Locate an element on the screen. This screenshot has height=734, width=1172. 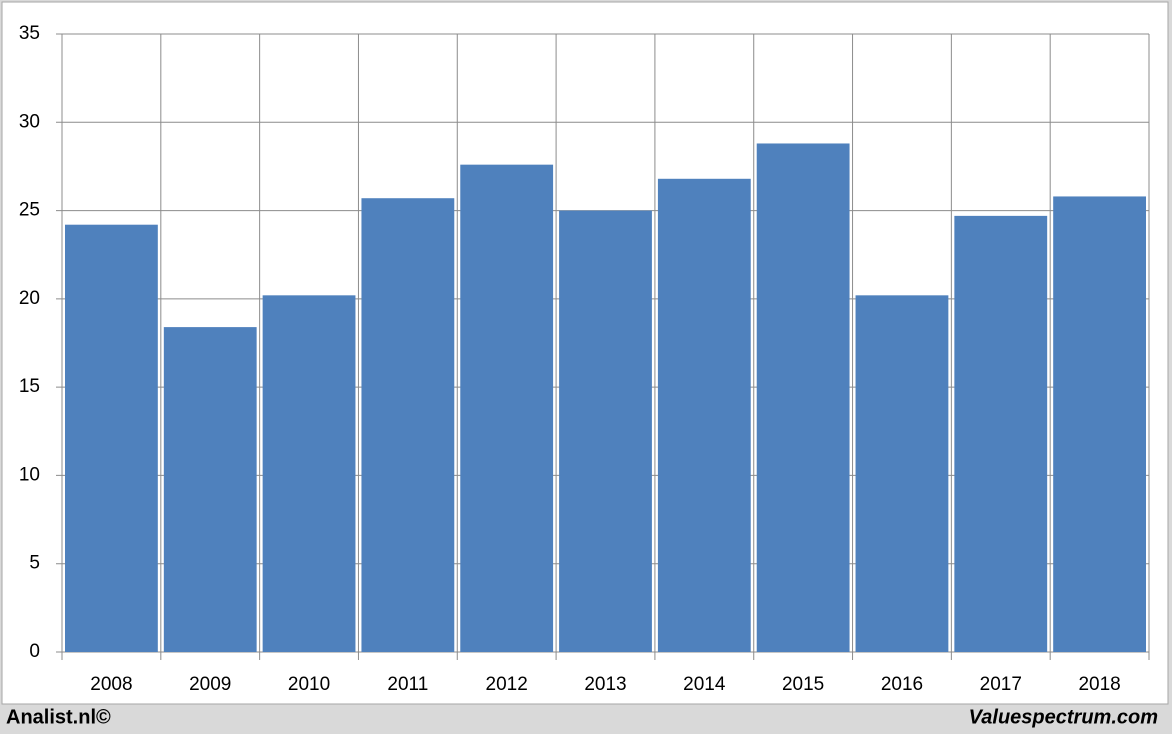
x-tick-label: 2014 is located at coordinates (704, 684).